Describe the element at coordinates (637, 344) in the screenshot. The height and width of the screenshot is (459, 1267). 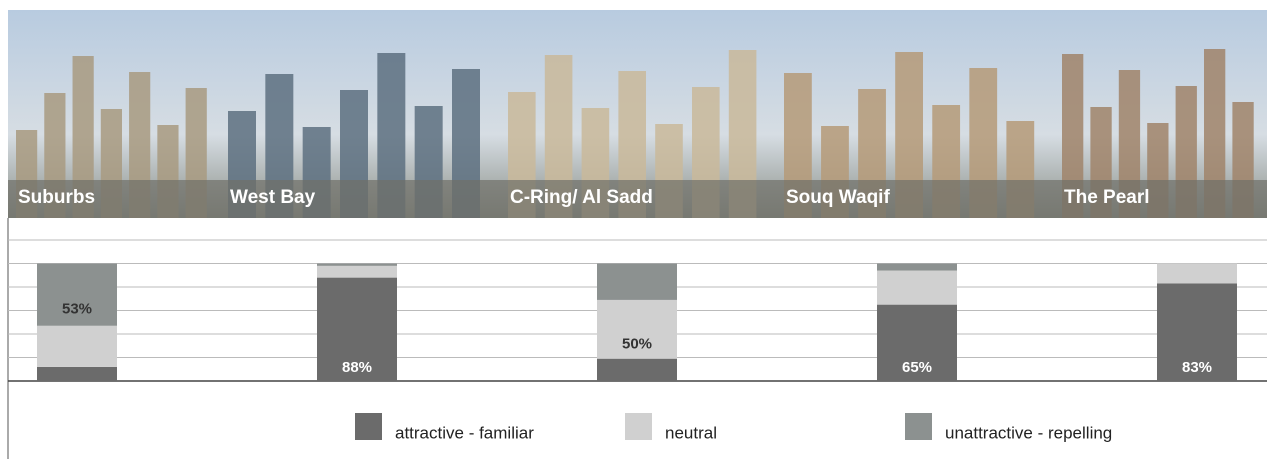
I see `data-label: 50%` at that location.